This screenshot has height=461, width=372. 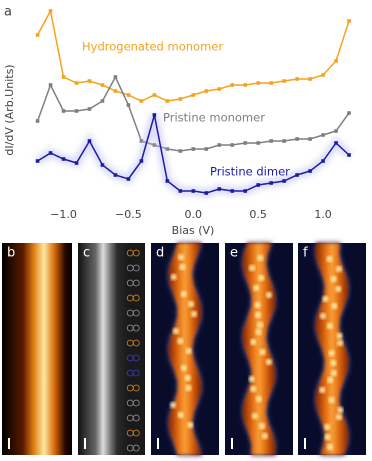 I want to click on x-axis-label: Bias (V), so click(x=193, y=230).